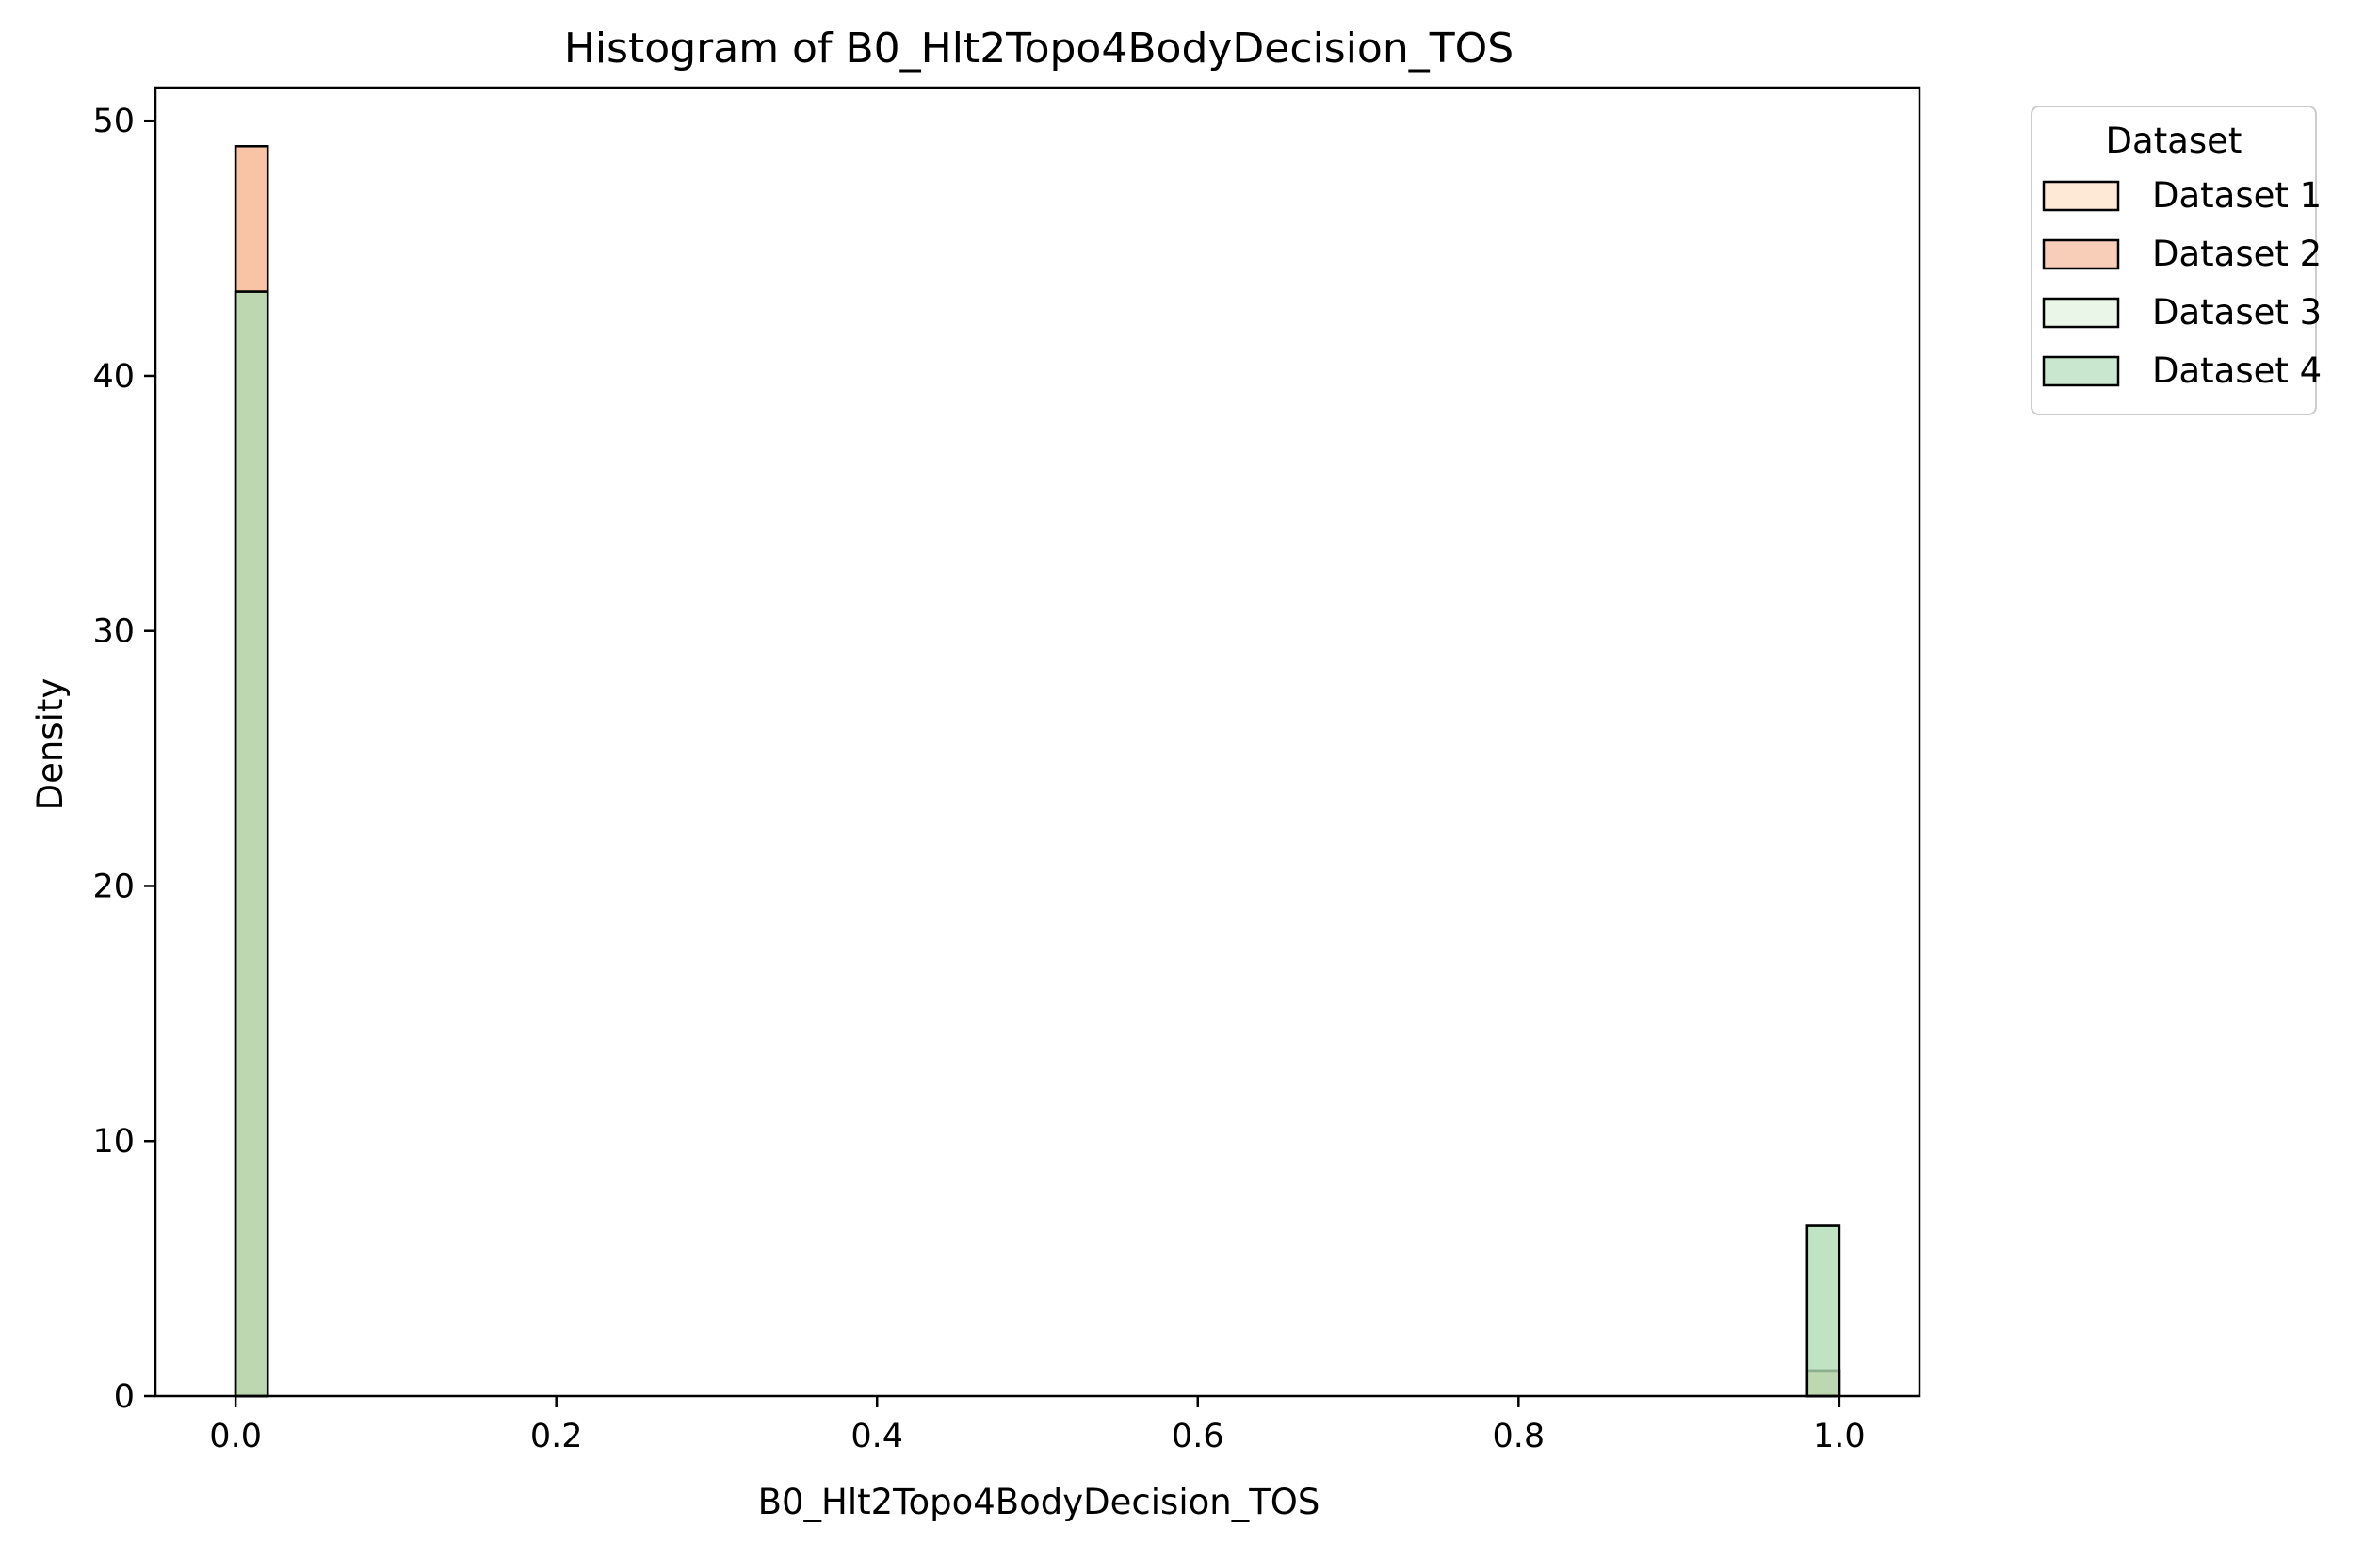  What do you see at coordinates (2237, 312) in the screenshot?
I see `legend-label: Dataset 3` at bounding box center [2237, 312].